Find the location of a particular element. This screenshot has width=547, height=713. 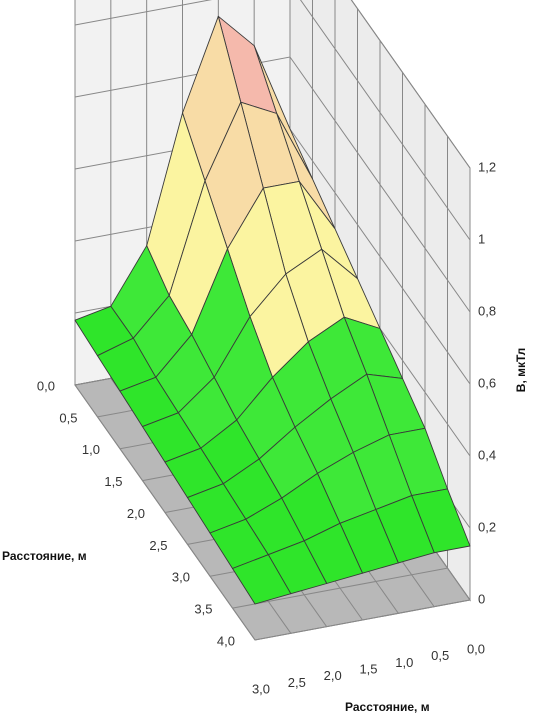

z-tick-label: 0,6 is located at coordinates (487, 382).